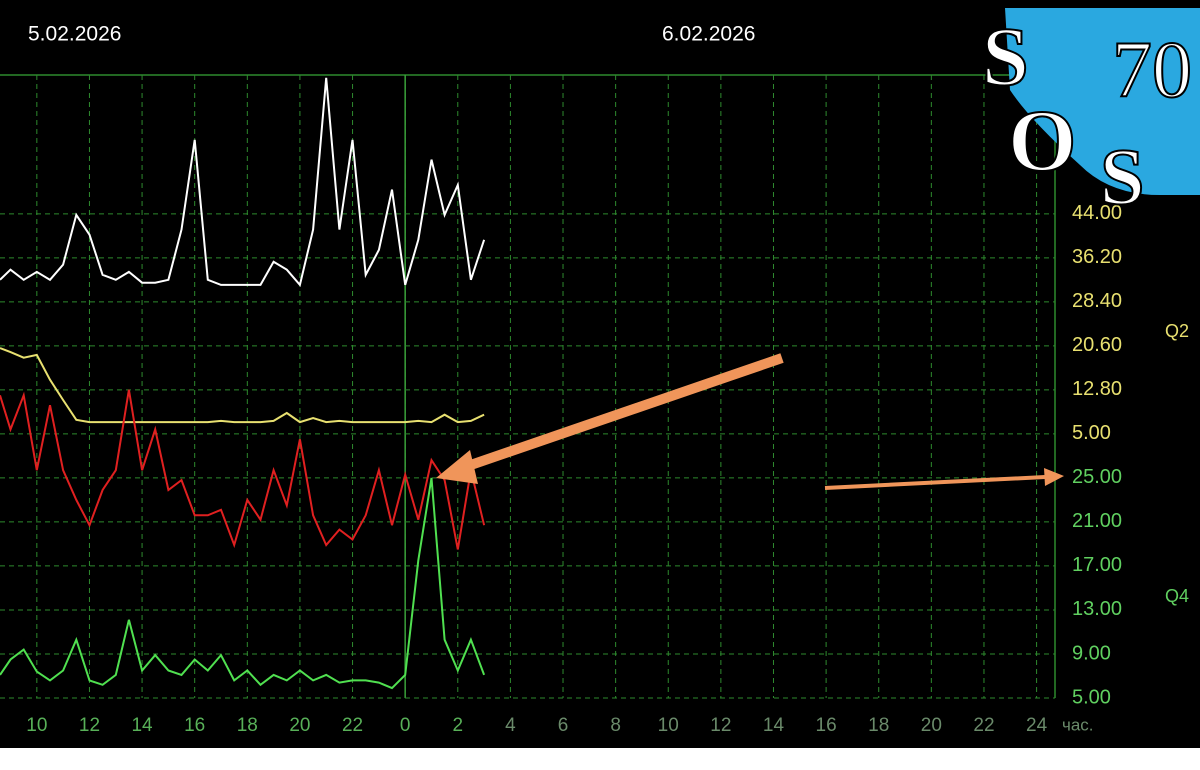 This screenshot has height=770, width=1200. I want to click on logo-shape, so click(1102, 101).